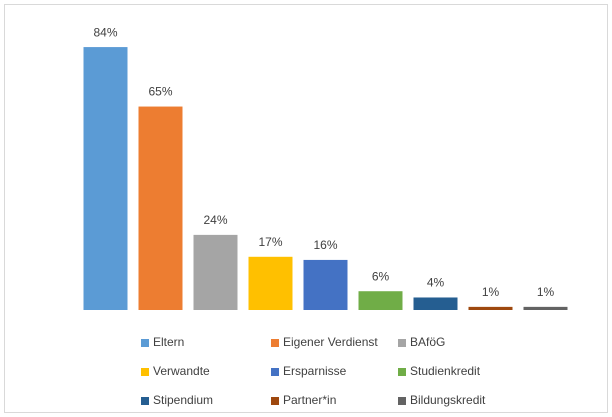 This screenshot has width=612, height=417. What do you see at coordinates (309, 400) in the screenshot?
I see `legend-label: Partner*in` at bounding box center [309, 400].